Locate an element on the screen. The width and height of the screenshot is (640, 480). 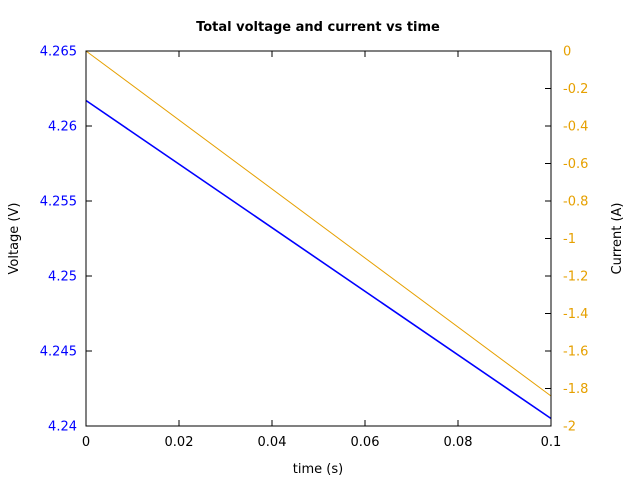
right-tick-label: -0.6 is located at coordinates (575, 164).